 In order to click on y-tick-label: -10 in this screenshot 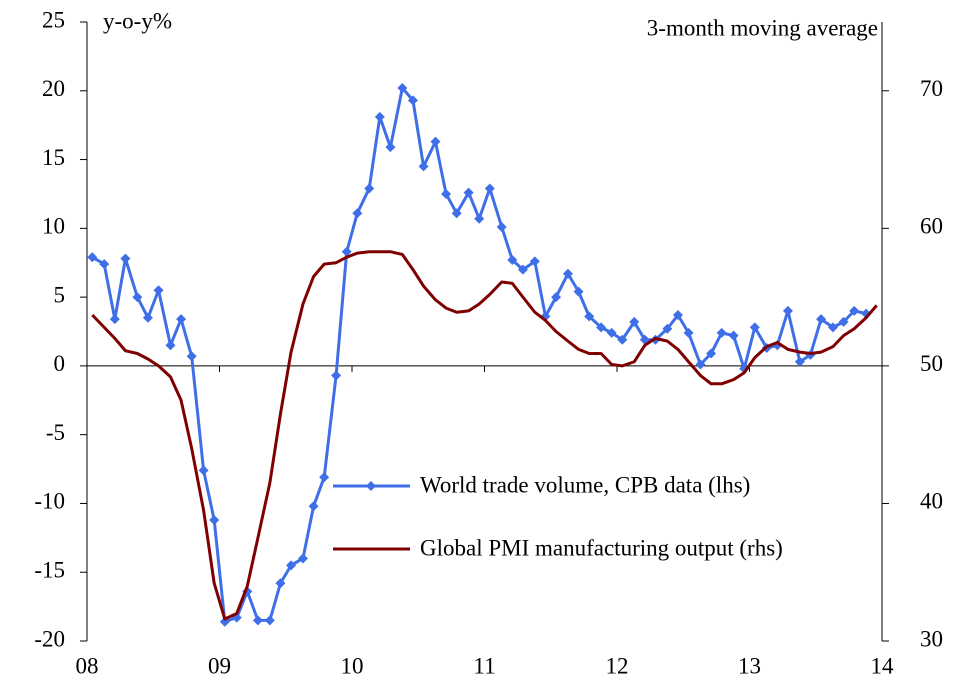, I will do `click(49, 501)`.